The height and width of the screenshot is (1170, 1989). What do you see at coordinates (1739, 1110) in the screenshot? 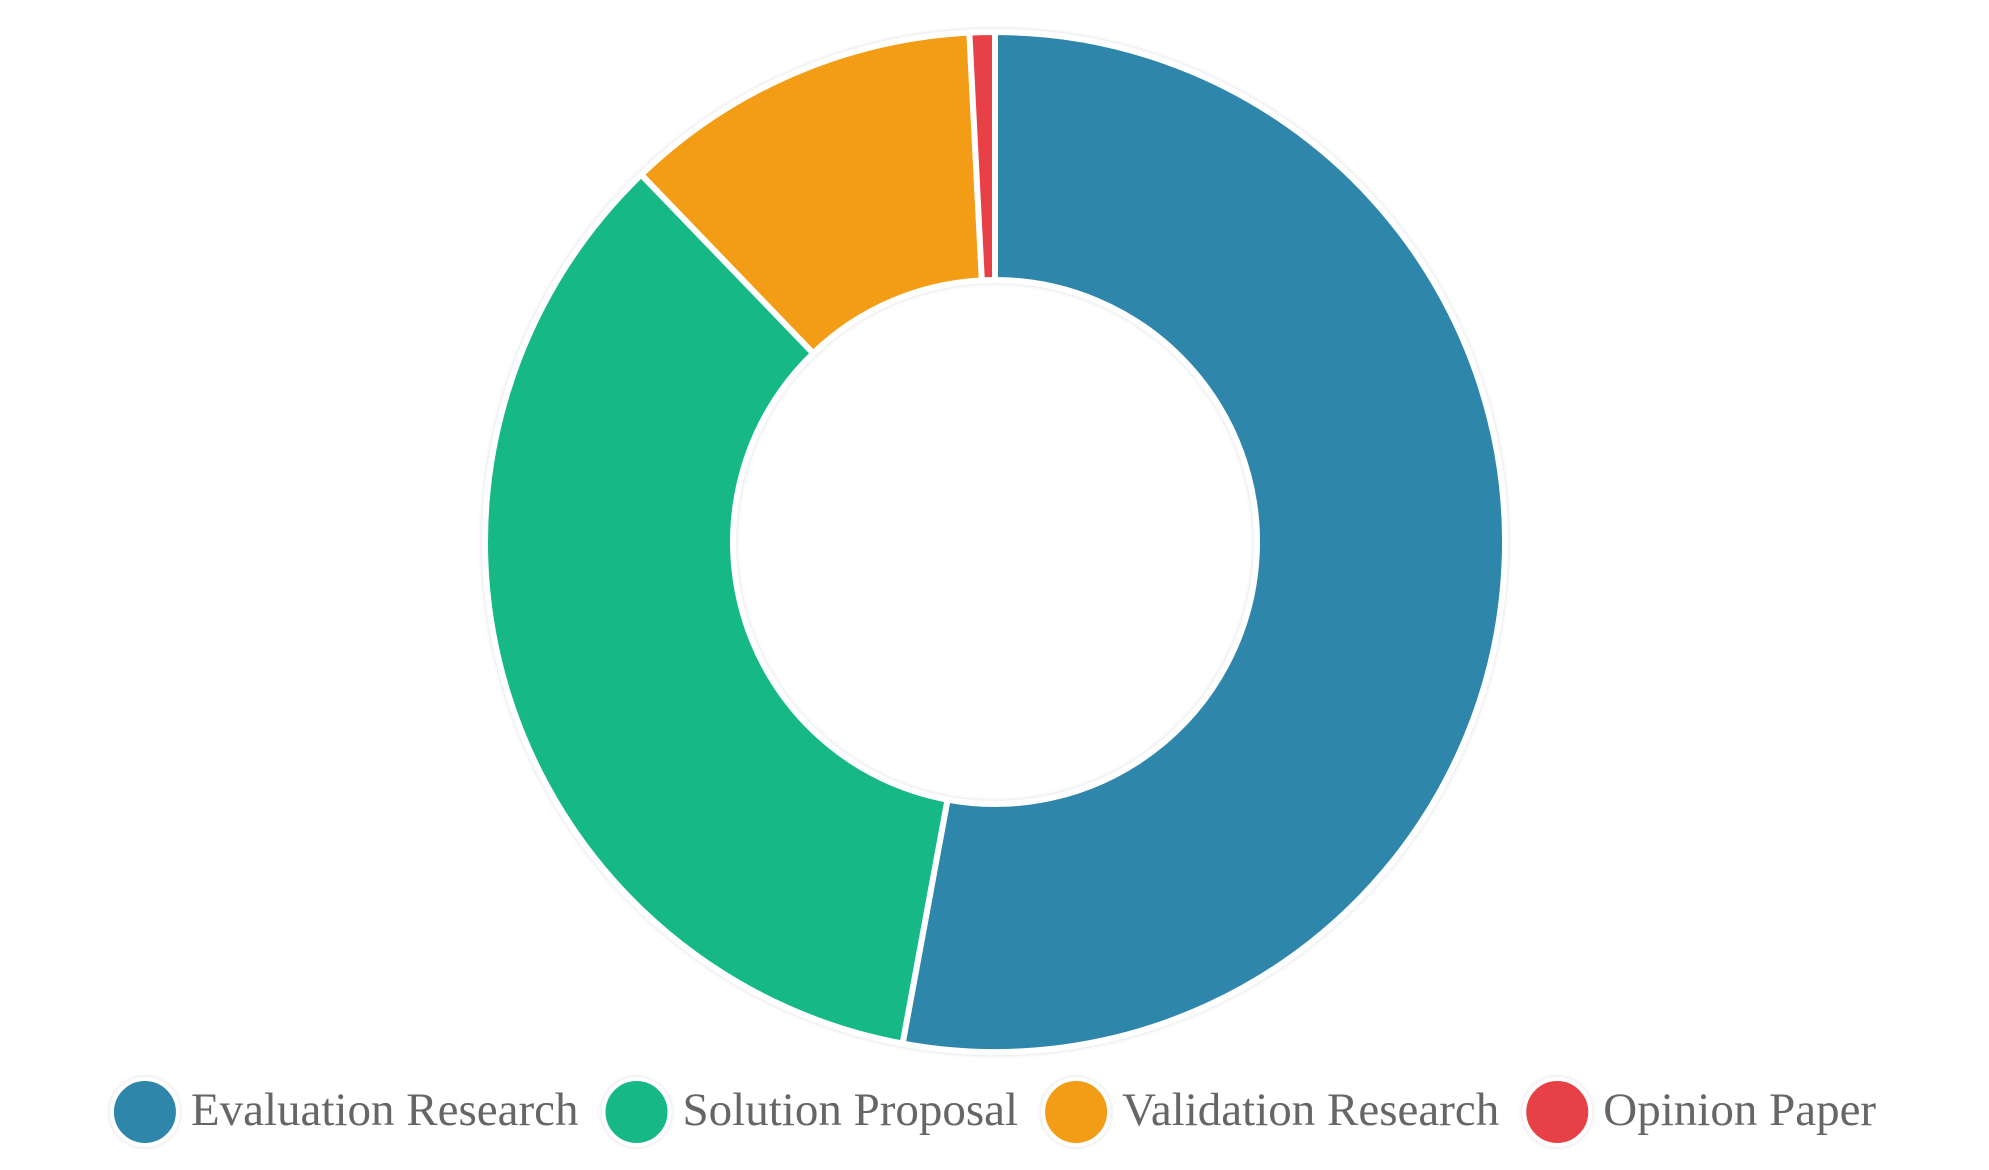
I see `legend-label: Opinion Paper` at bounding box center [1739, 1110].